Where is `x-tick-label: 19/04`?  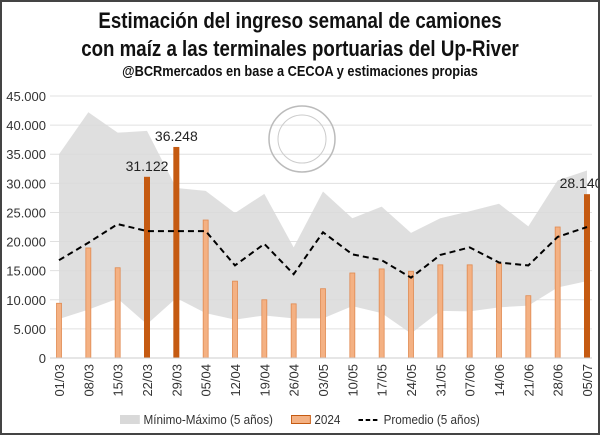
x-tick-label: 19/04 is located at coordinates (264, 380).